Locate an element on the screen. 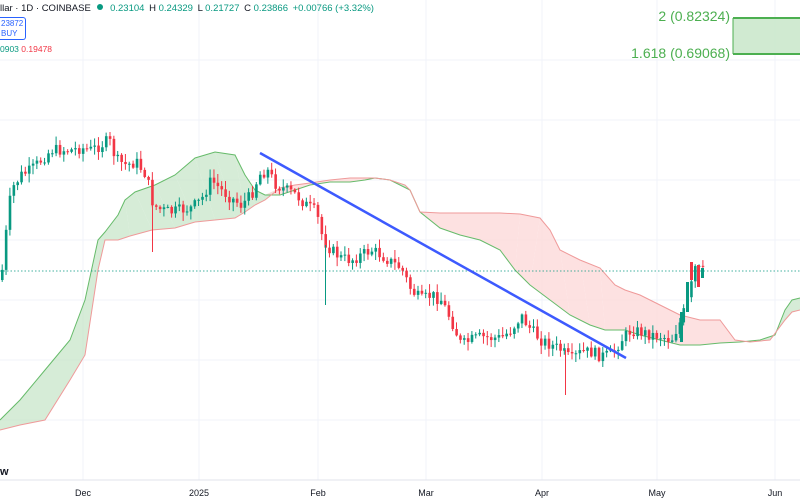 This screenshot has width=800, height=500. fib-level-2-label: 2 (0.82324) is located at coordinates (694, 16).